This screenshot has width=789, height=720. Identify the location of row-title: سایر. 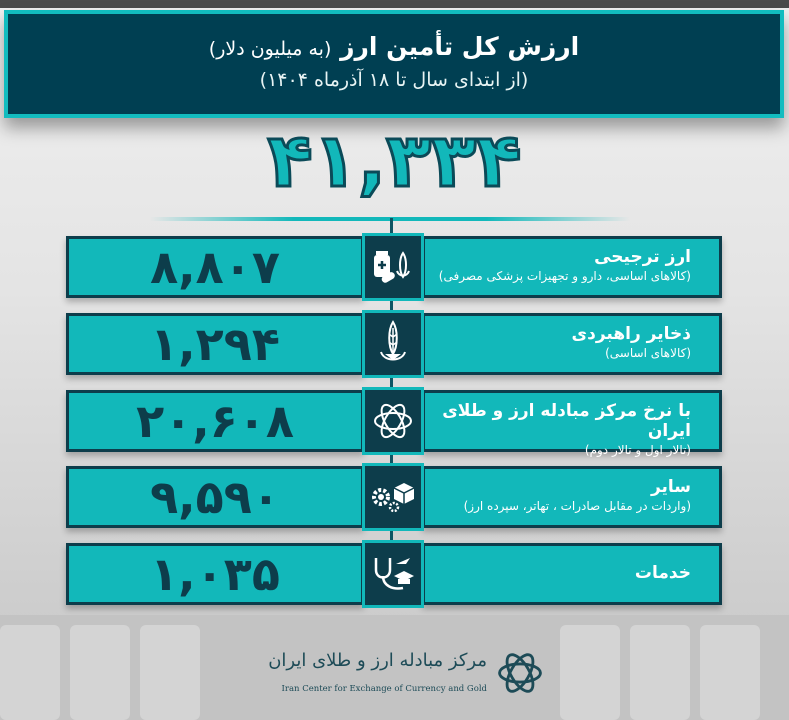
(670, 487).